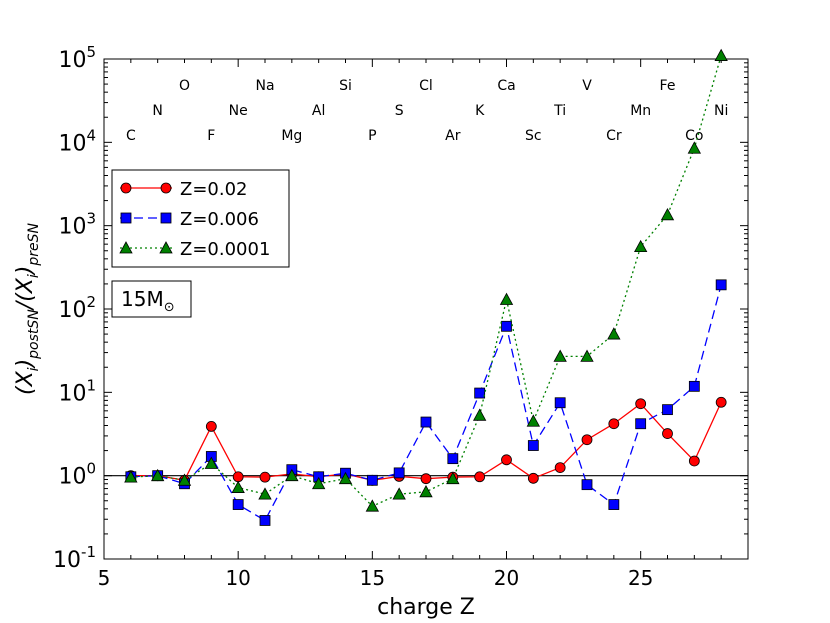 This screenshot has width=830, height=623. Describe the element at coordinates (291, 136) in the screenshot. I see `element-label-mg: Mg` at that location.